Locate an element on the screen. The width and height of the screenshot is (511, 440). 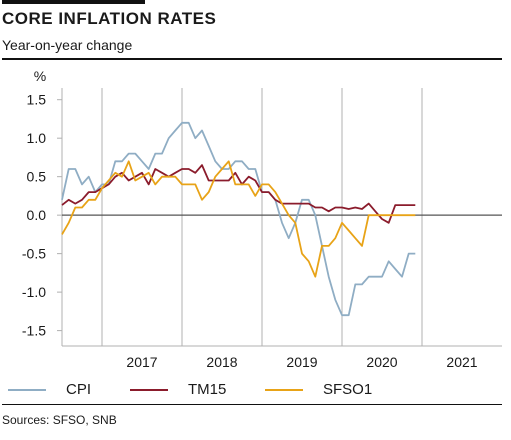
x-tick-label: 2020 is located at coordinates (381, 362).